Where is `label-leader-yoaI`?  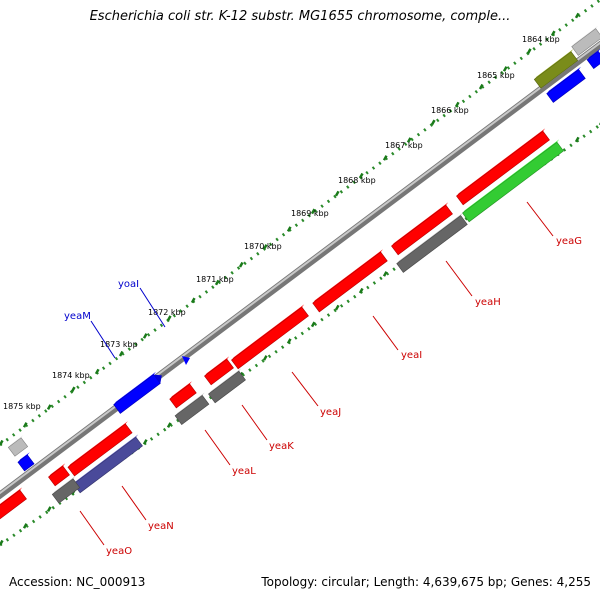 label-leader-yoaI is located at coordinates (152, 307).